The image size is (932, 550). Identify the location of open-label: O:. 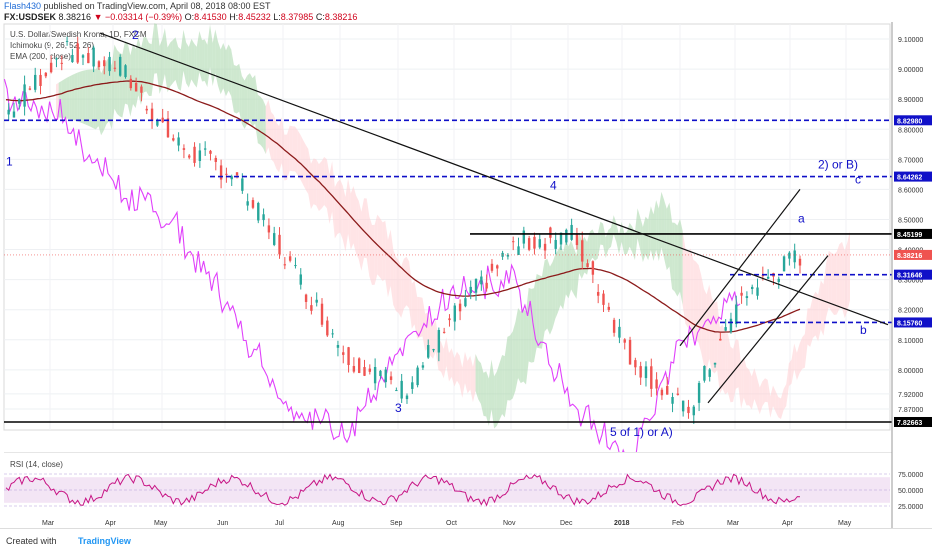
(189, 17).